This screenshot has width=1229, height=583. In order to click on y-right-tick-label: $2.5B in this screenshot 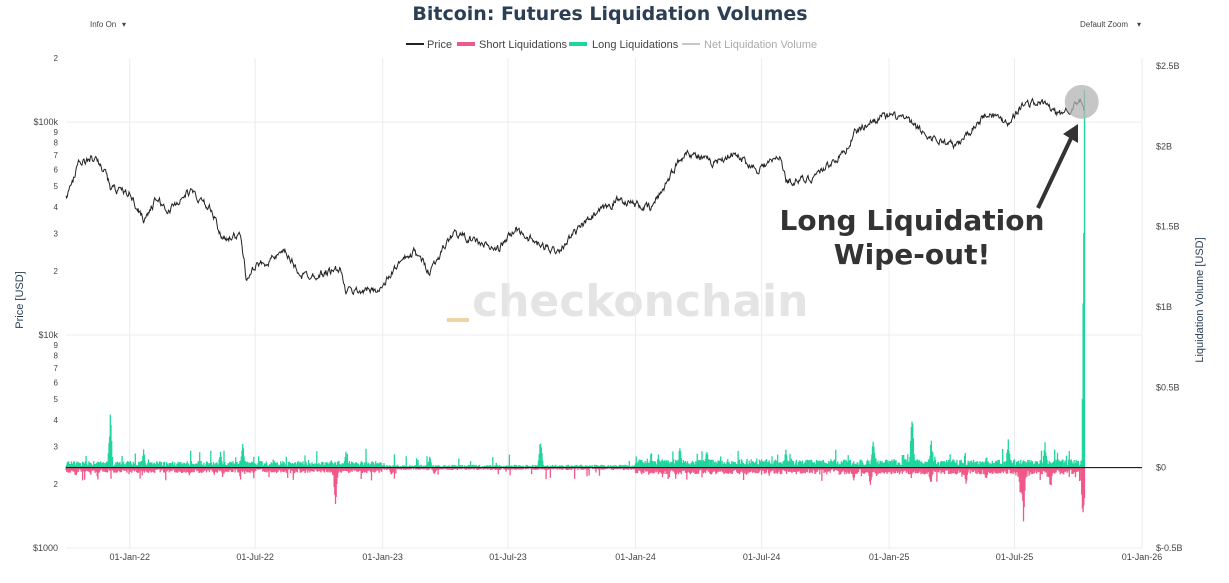, I will do `click(1168, 66)`.